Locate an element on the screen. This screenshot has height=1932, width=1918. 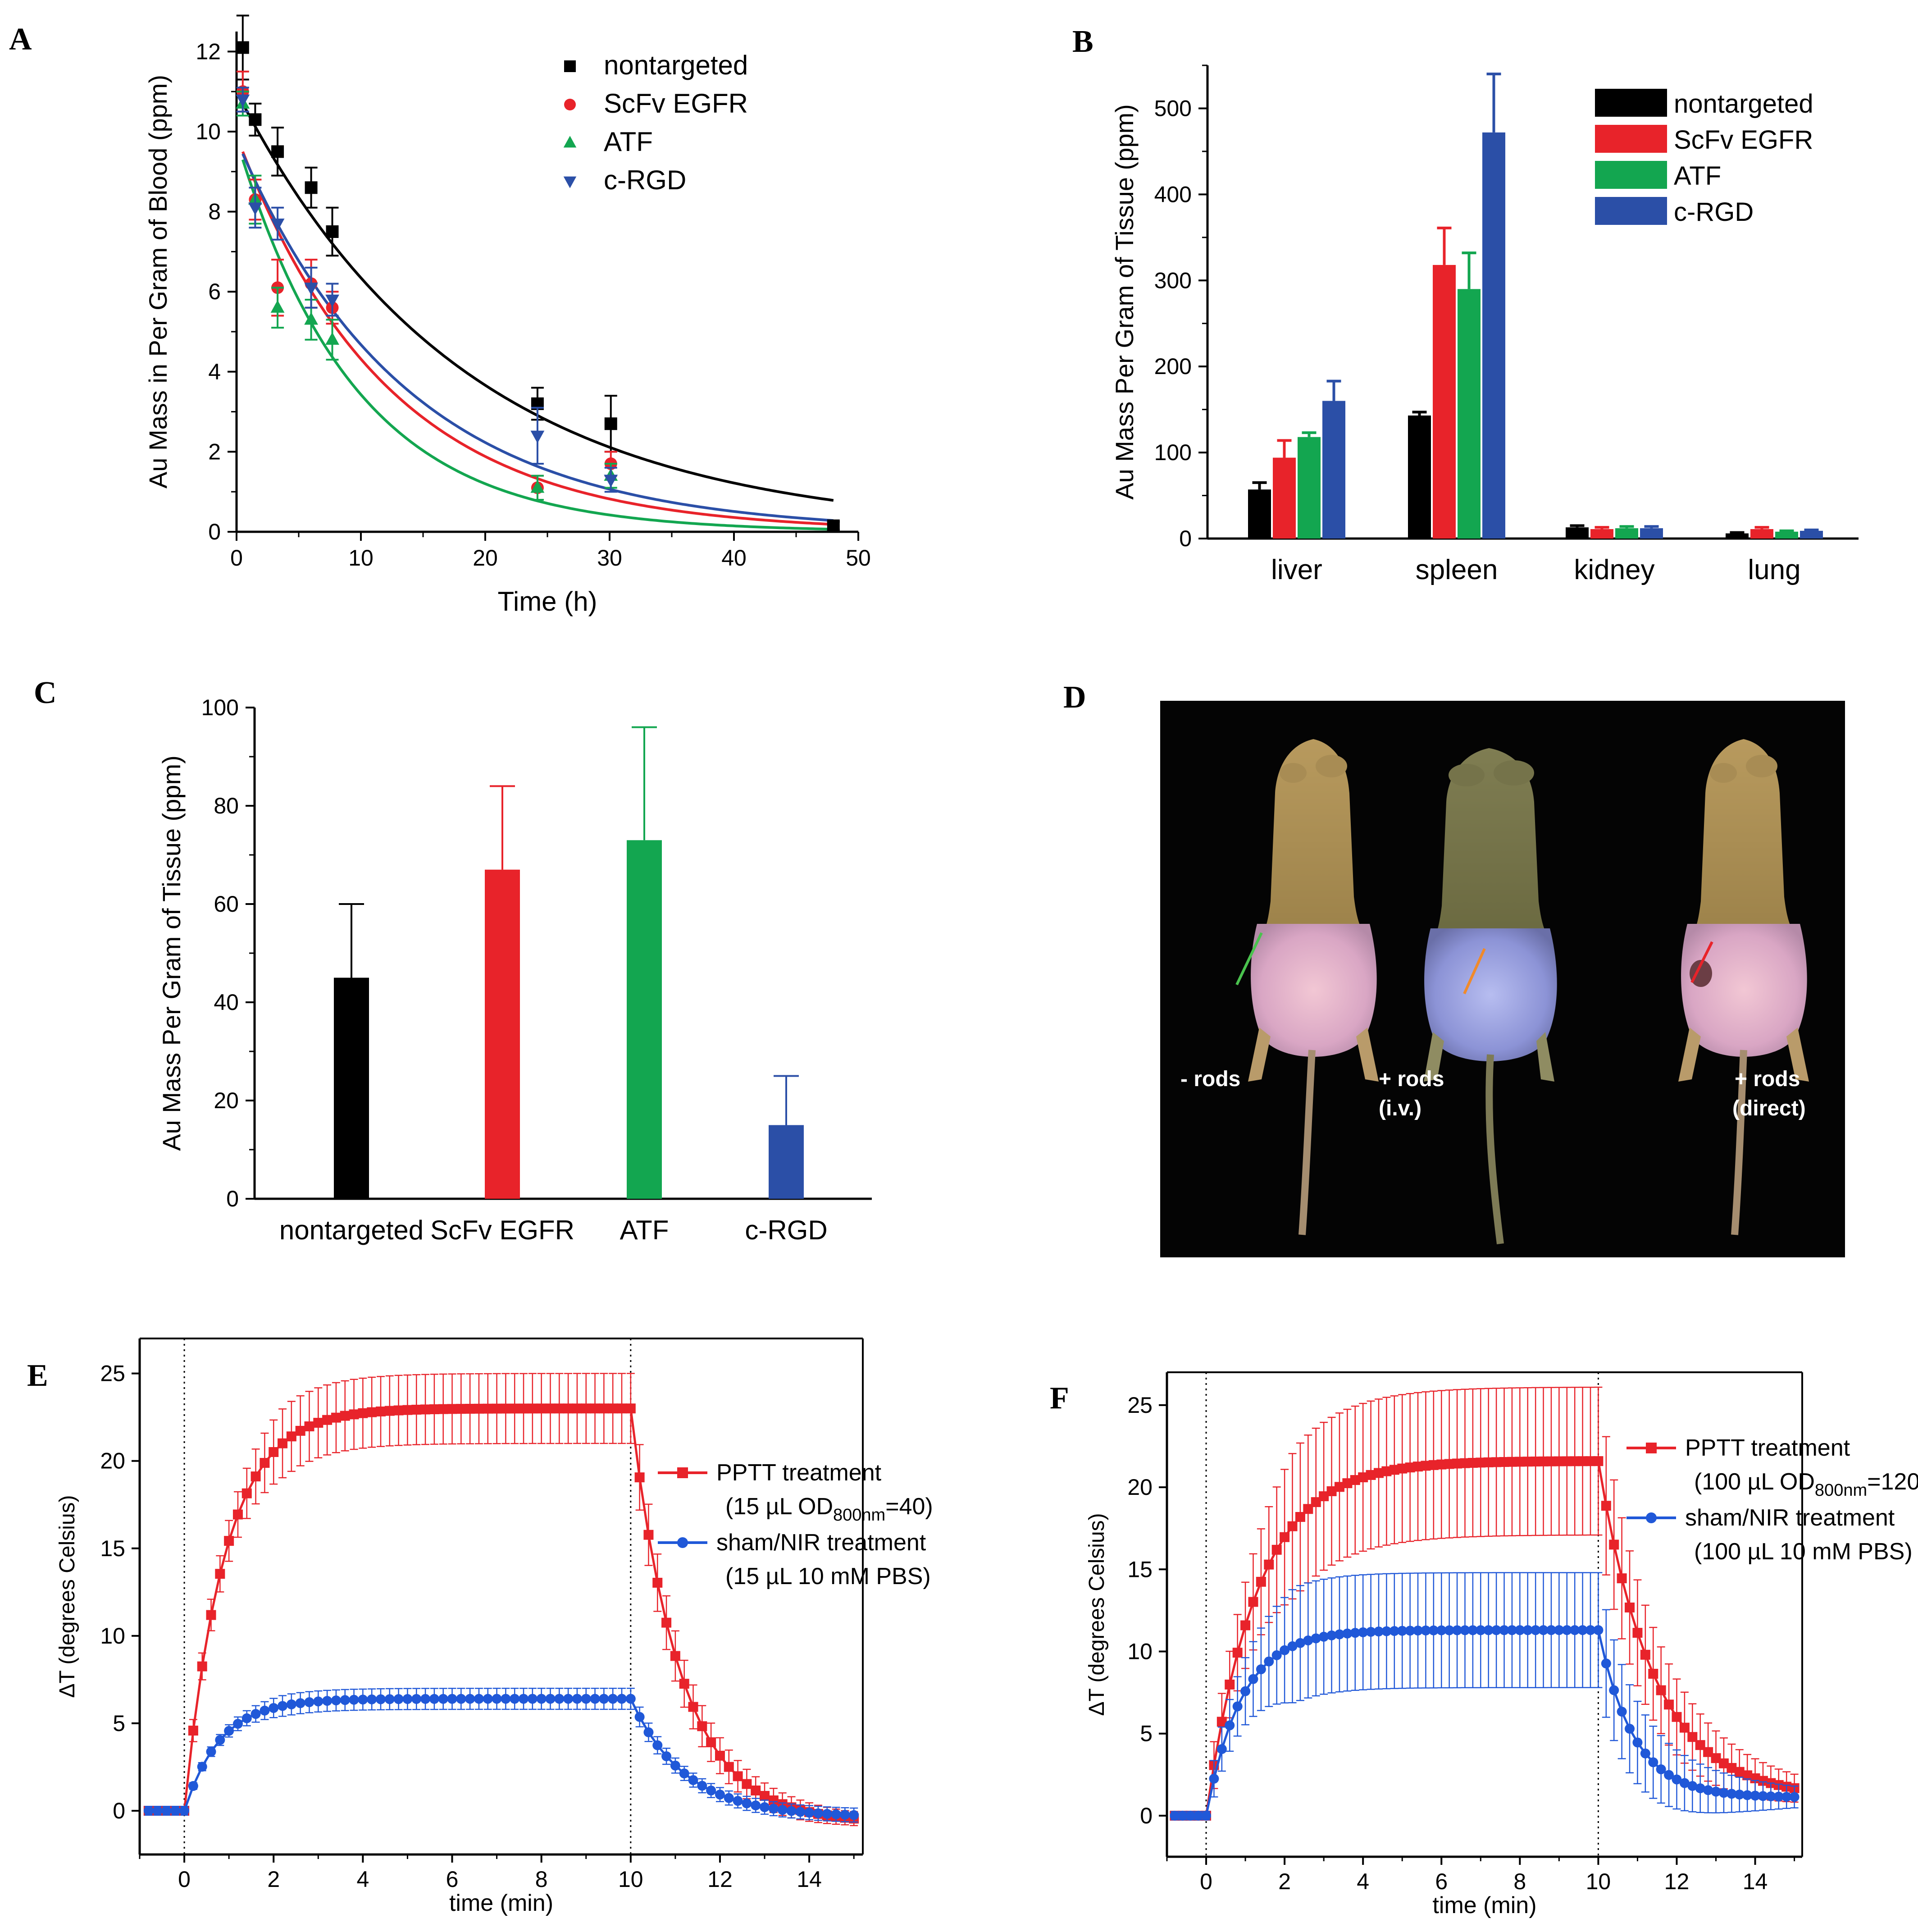
y-tick-label: 5 is located at coordinates (1146, 1733).